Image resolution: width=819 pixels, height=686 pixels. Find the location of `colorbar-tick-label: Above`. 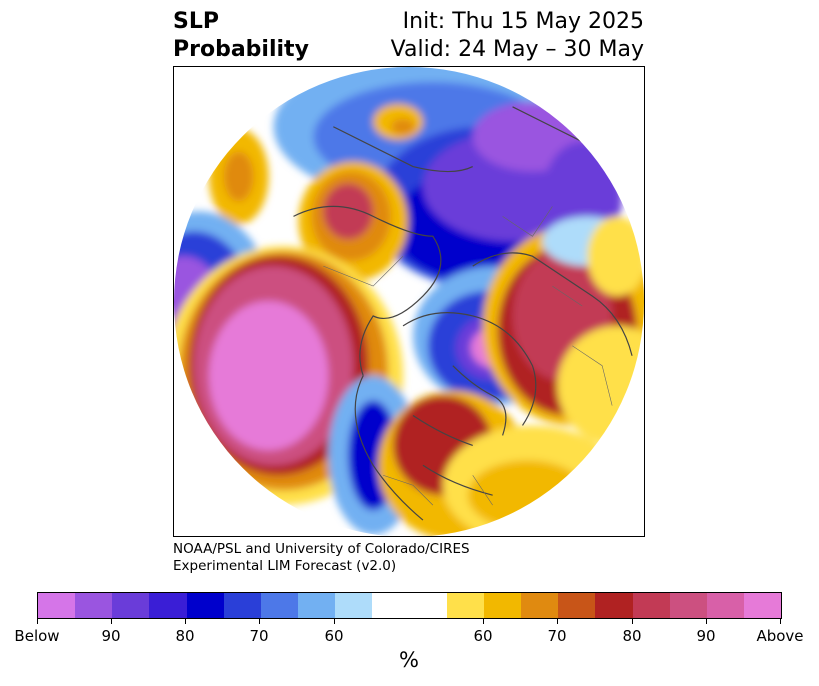

colorbar-tick-label: Above is located at coordinates (780, 636).